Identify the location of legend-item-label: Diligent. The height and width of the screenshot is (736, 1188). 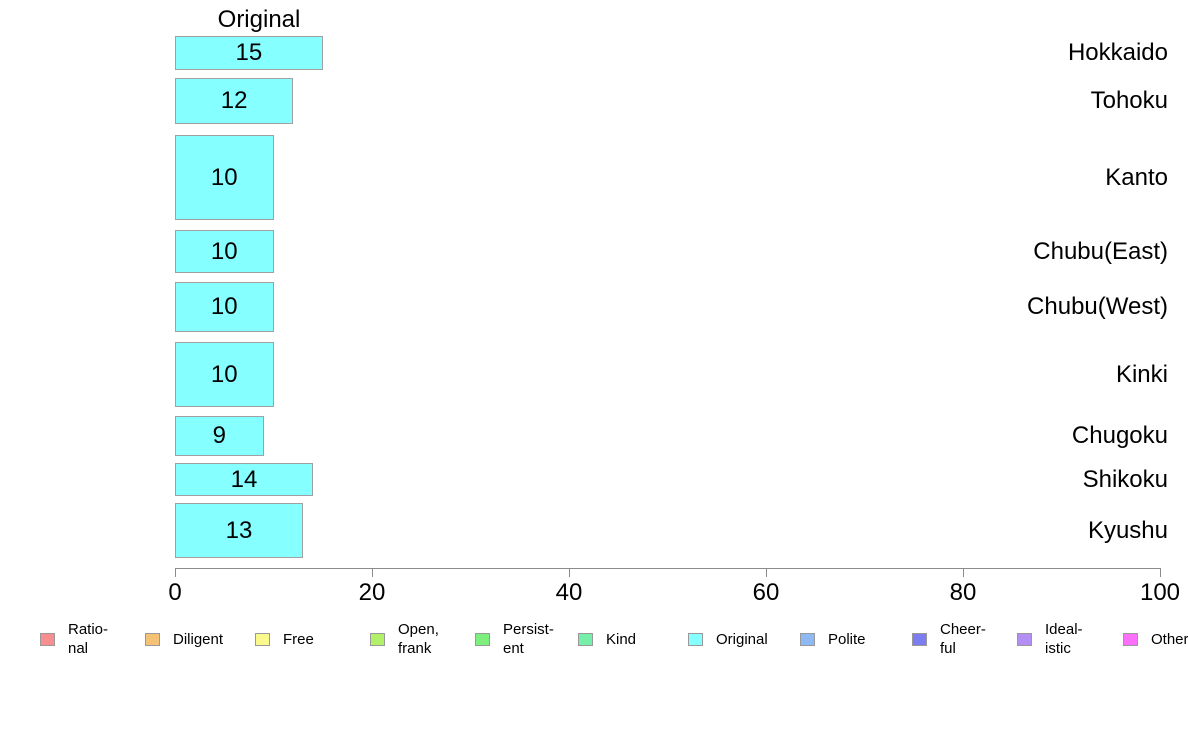
(198, 639).